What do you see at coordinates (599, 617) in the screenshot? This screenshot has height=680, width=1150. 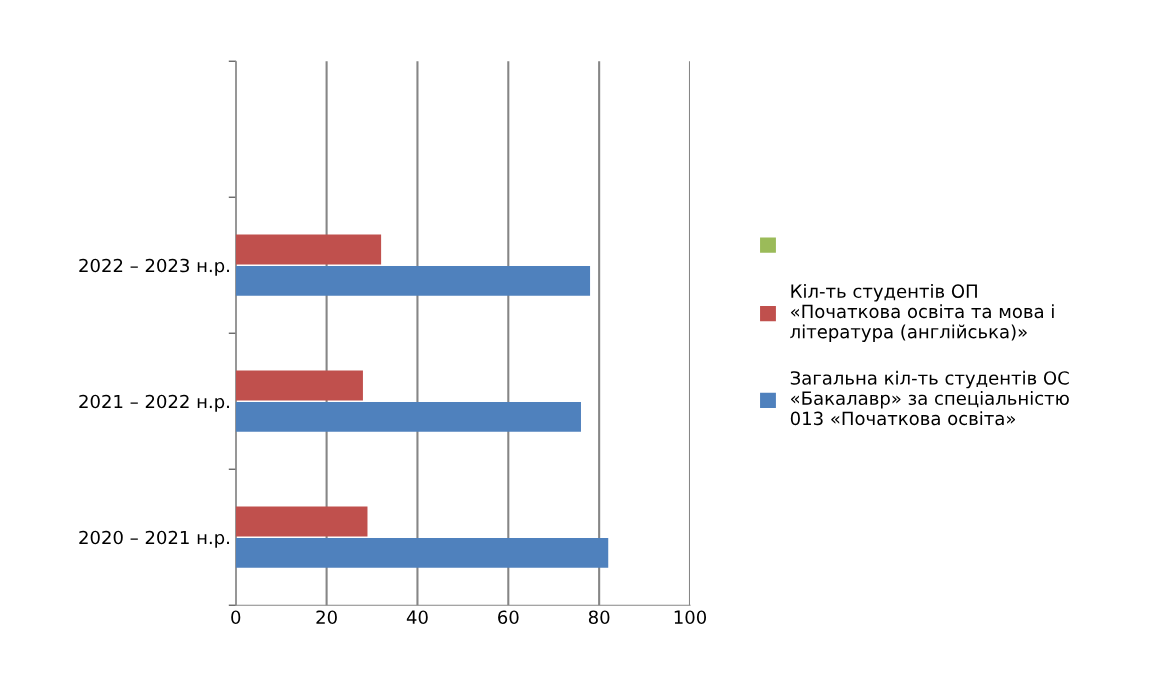 I see `x-tick-label: 80` at bounding box center [599, 617].